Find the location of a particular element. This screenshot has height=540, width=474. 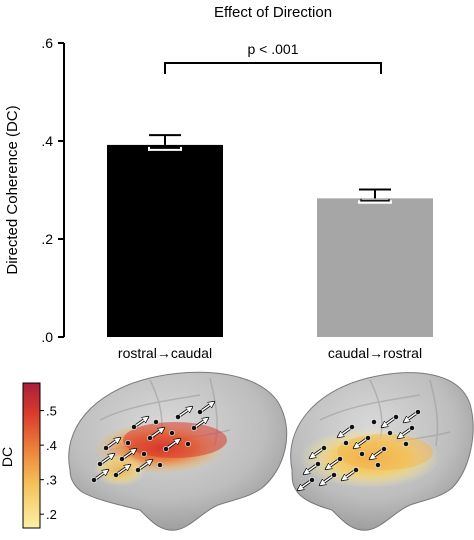

brain-caudal-to-rostral is located at coordinates (382, 451).